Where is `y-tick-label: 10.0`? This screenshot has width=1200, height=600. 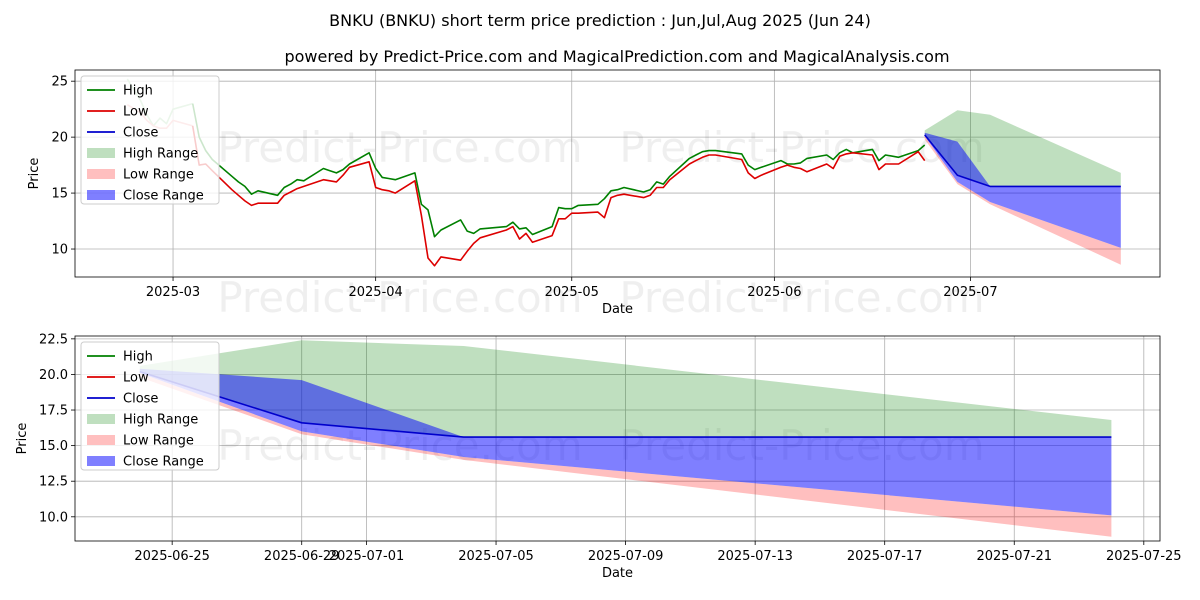
y-tick-label: 10.0 is located at coordinates (53, 517).